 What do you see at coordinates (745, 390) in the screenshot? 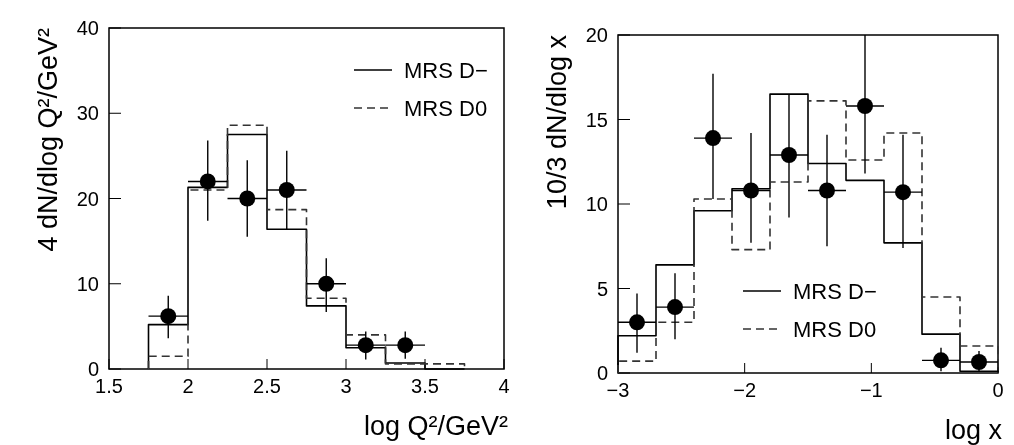
I see `x-tick-label: −2` at bounding box center [745, 390].